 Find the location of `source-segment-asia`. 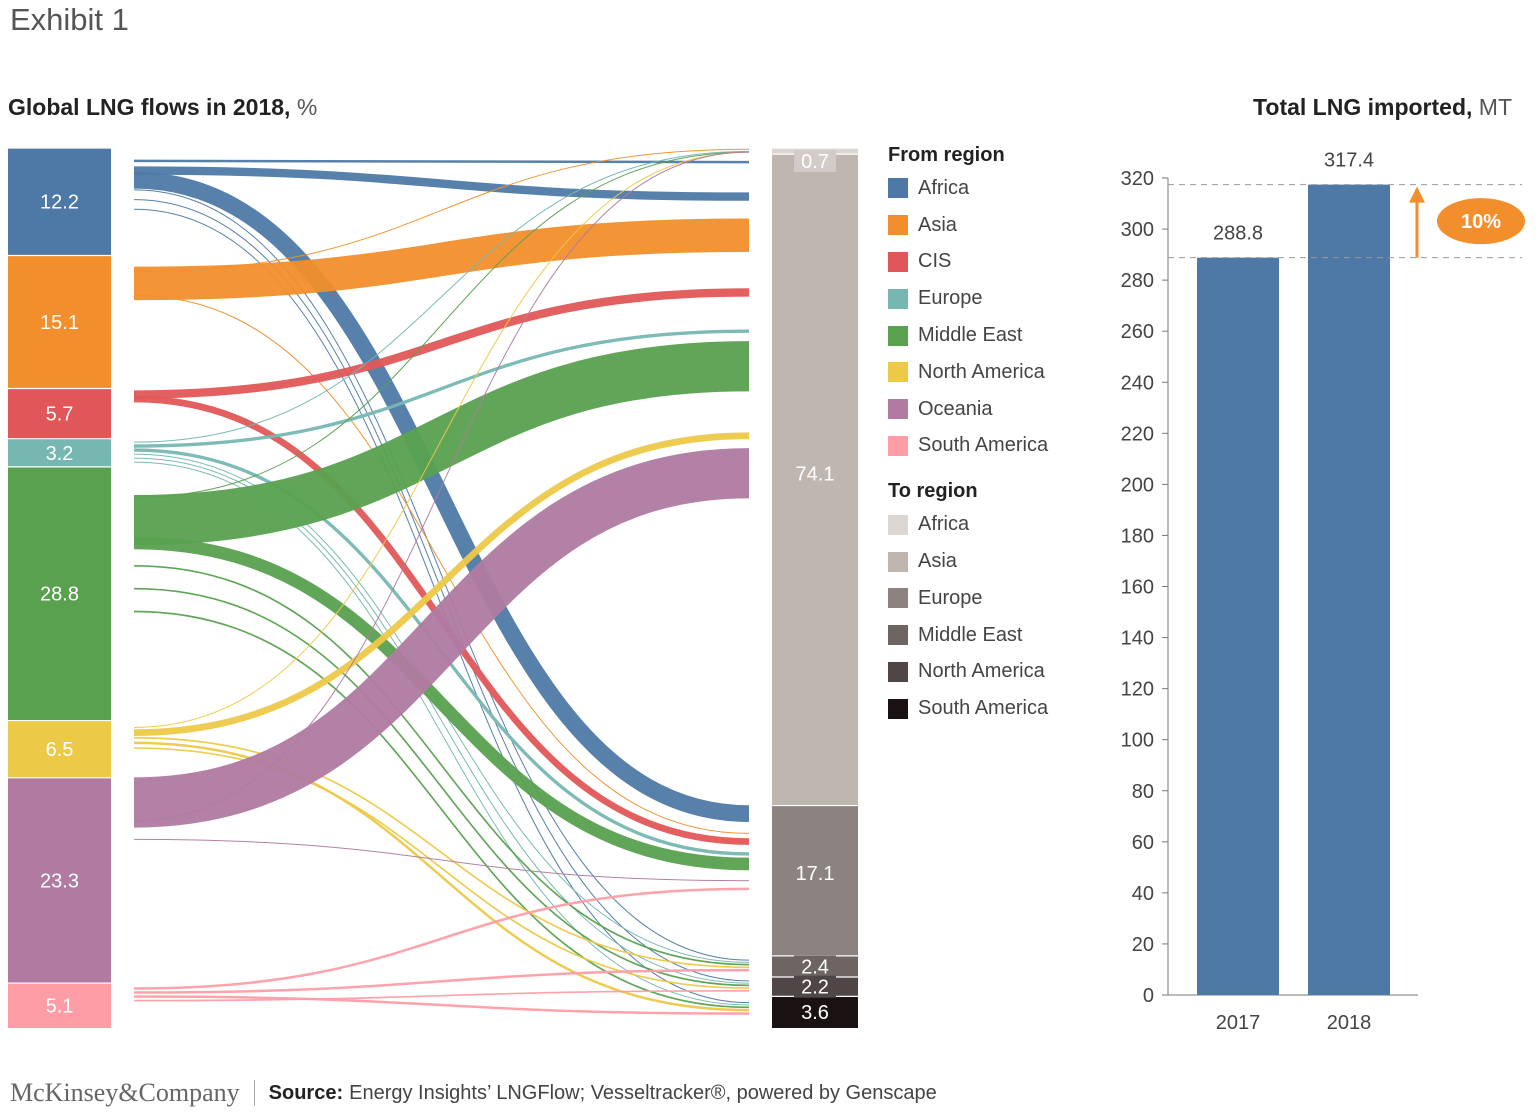

source-segment-asia is located at coordinates (59, 322).